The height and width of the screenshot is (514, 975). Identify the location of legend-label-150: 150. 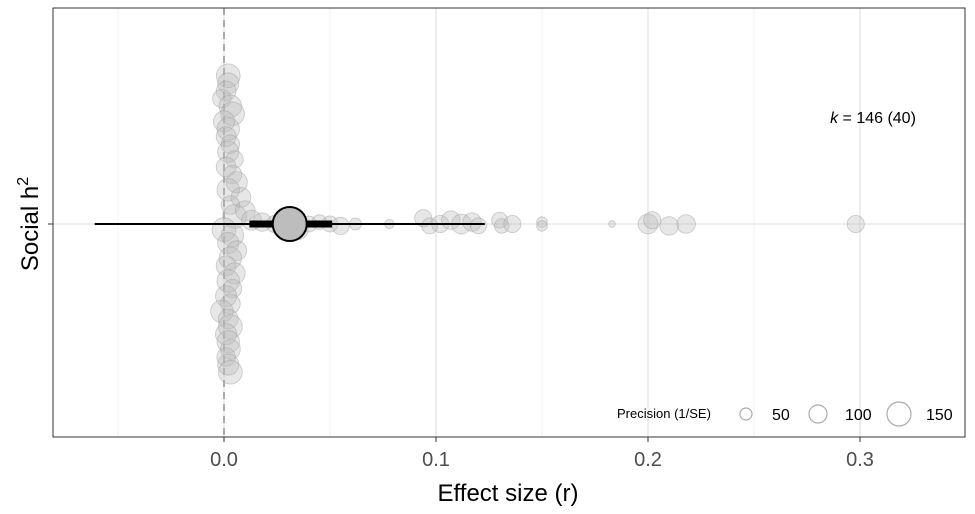
(939, 415).